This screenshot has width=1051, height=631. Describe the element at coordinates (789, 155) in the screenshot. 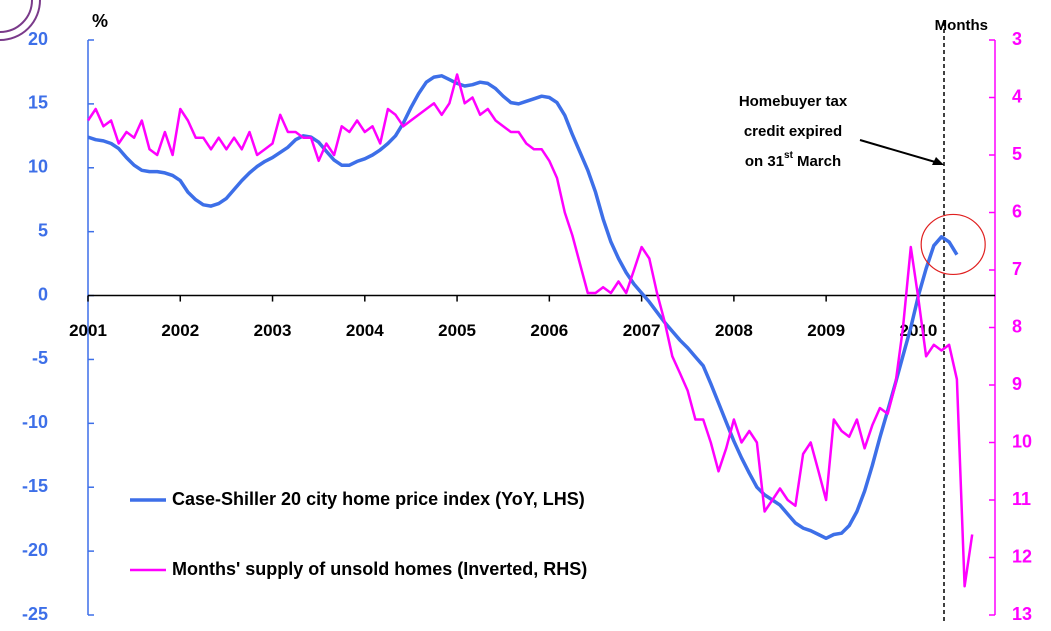

I see `annotation: st` at that location.